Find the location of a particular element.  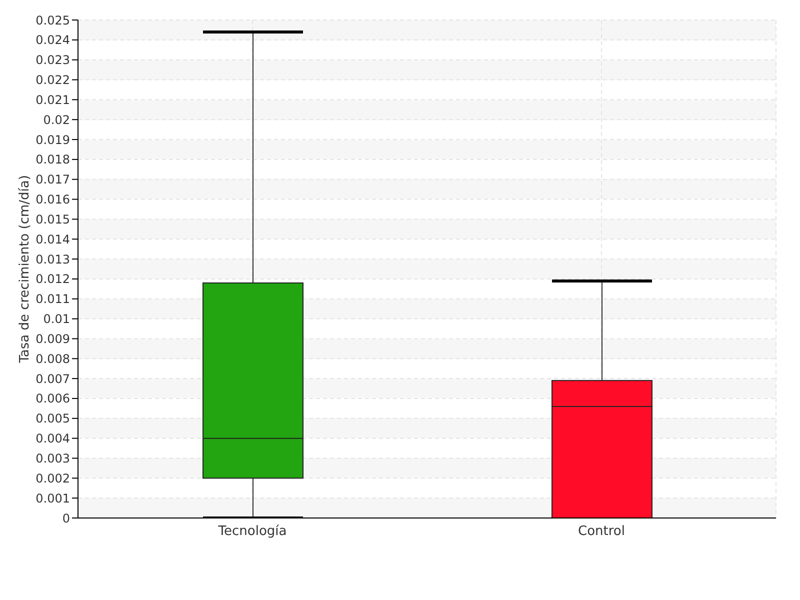

y-tick-label: 0.022 is located at coordinates (53, 80).